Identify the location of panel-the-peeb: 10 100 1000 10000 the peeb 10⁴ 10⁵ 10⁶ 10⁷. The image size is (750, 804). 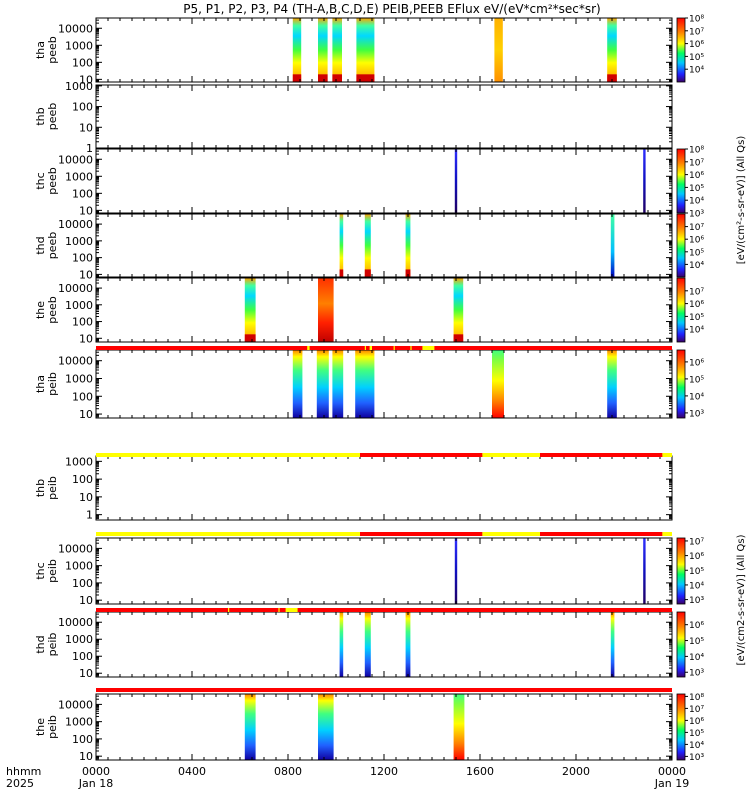
(369, 311).